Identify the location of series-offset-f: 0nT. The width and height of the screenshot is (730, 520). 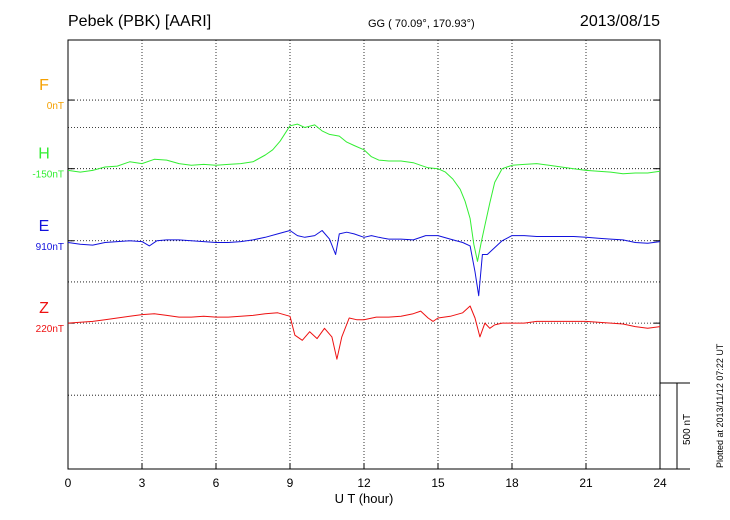
(55, 106).